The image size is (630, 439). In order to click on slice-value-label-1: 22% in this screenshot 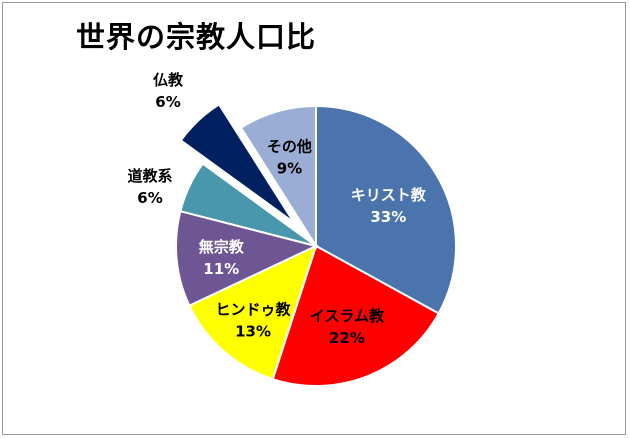, I will do `click(347, 338)`.